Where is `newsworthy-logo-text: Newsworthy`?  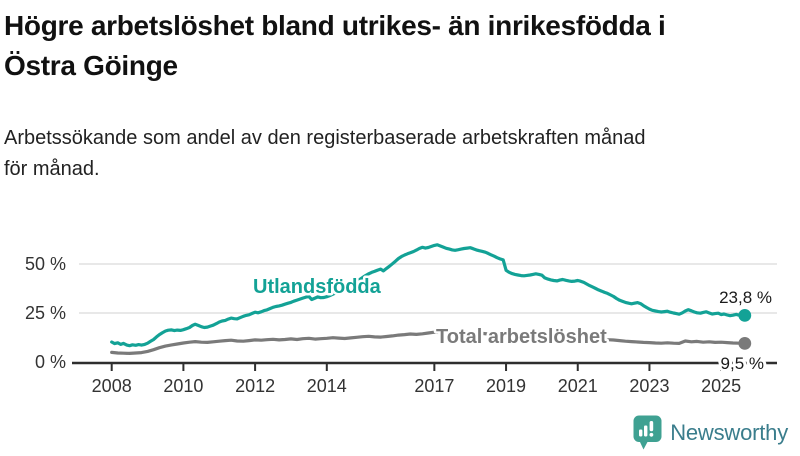
newsworthy-logo-text: Newsworthy is located at coordinates (729, 432).